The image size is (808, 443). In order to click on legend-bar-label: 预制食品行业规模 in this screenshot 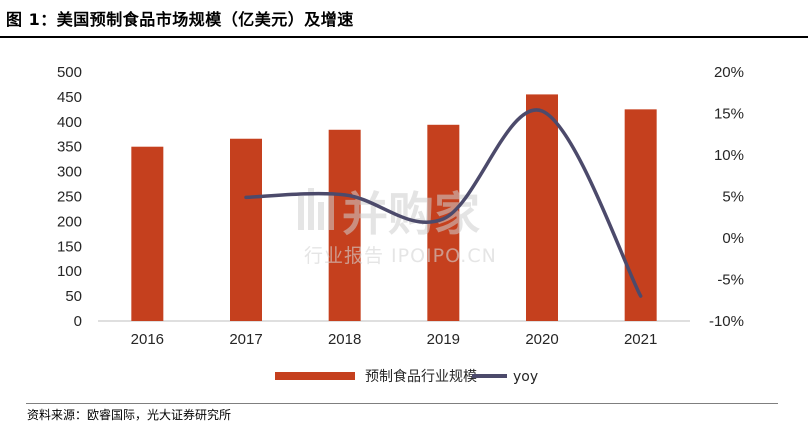, I will do `click(421, 376)`.